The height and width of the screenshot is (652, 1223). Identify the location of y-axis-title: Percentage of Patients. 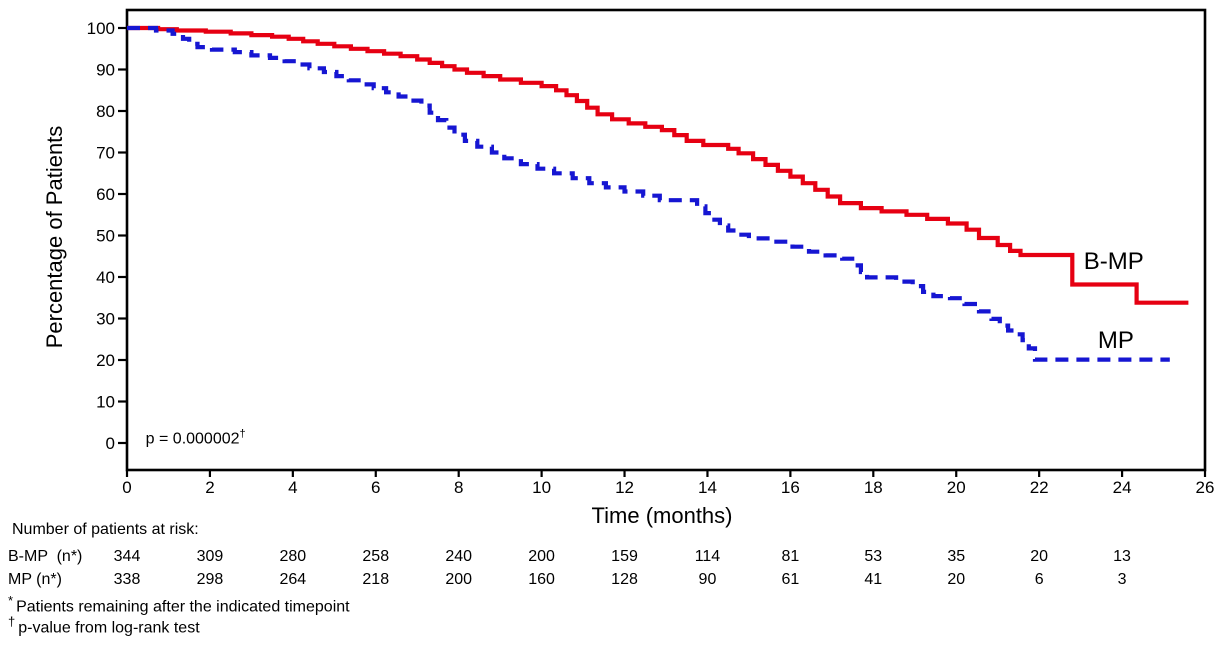
(54, 237).